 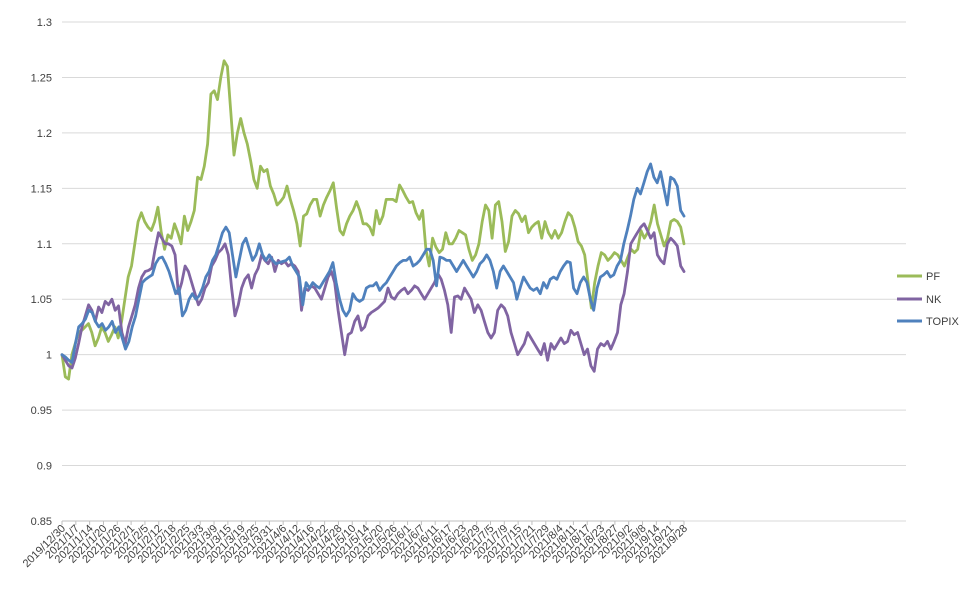 What do you see at coordinates (44, 467) in the screenshot?
I see `y-tick-label: 0.9` at bounding box center [44, 467].